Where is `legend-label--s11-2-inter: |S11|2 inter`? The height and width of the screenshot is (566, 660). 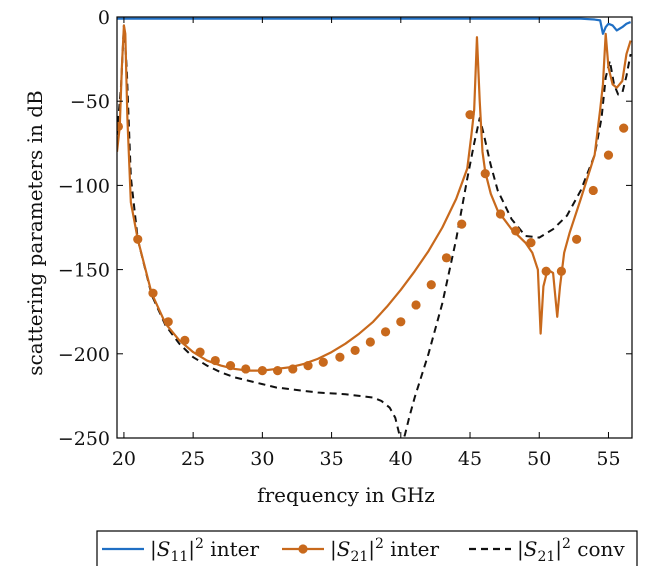 legend-label--s11-2-inter: |S11|2 inter is located at coordinates (204, 550).